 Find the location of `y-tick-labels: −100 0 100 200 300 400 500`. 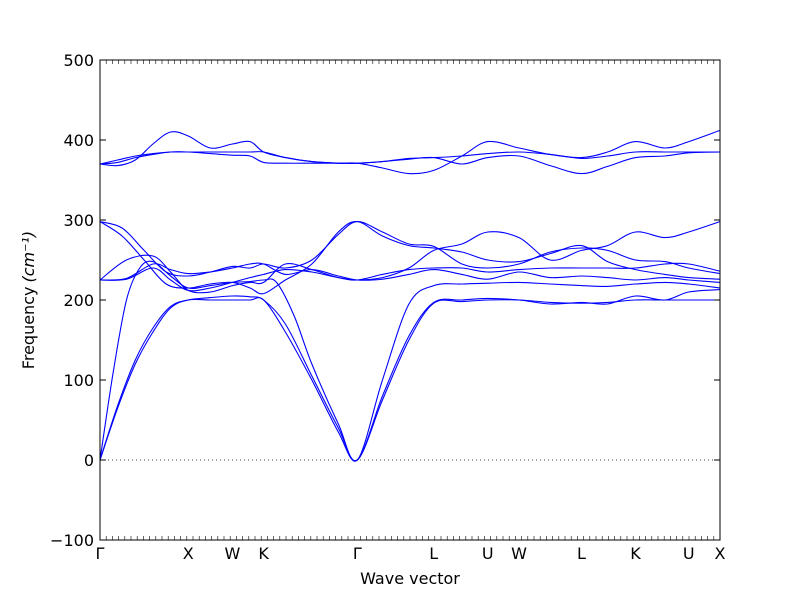

y-tick-labels: −100 0 100 200 300 400 500 is located at coordinates (72, 300).